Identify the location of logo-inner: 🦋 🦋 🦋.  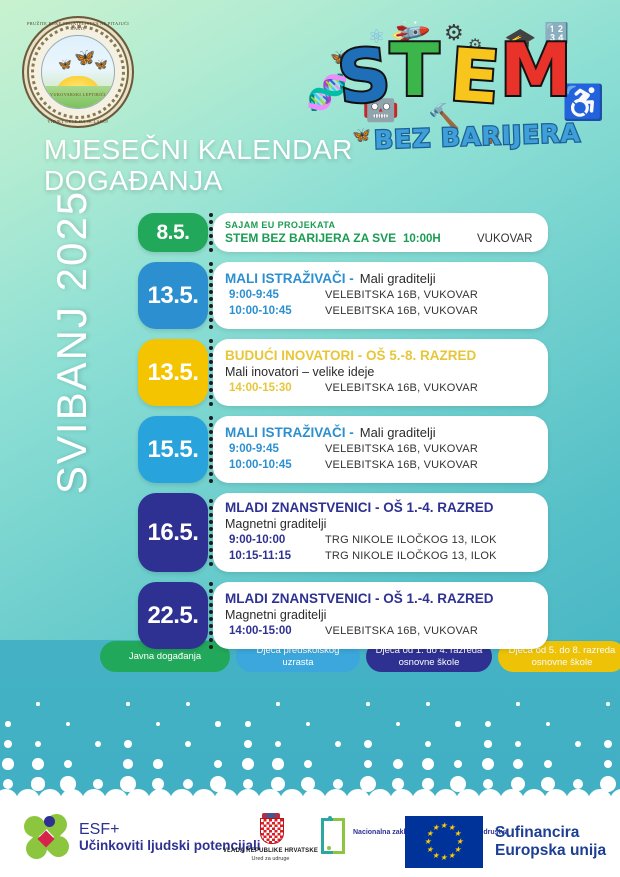
(78, 72).